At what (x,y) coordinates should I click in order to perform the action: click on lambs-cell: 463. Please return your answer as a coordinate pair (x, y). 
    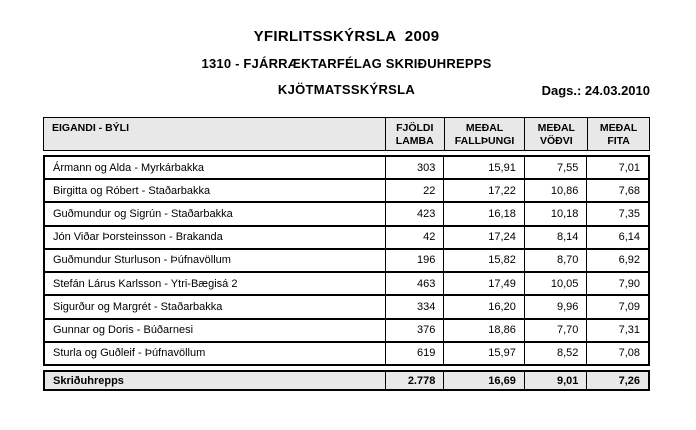
    Looking at the image, I should click on (414, 284).